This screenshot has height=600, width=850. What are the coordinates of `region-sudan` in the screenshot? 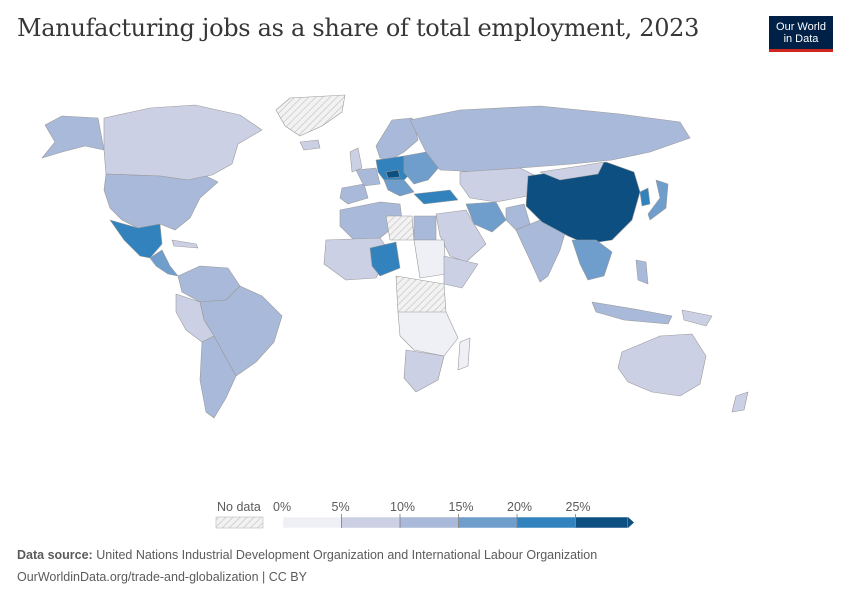 It's located at (430, 259).